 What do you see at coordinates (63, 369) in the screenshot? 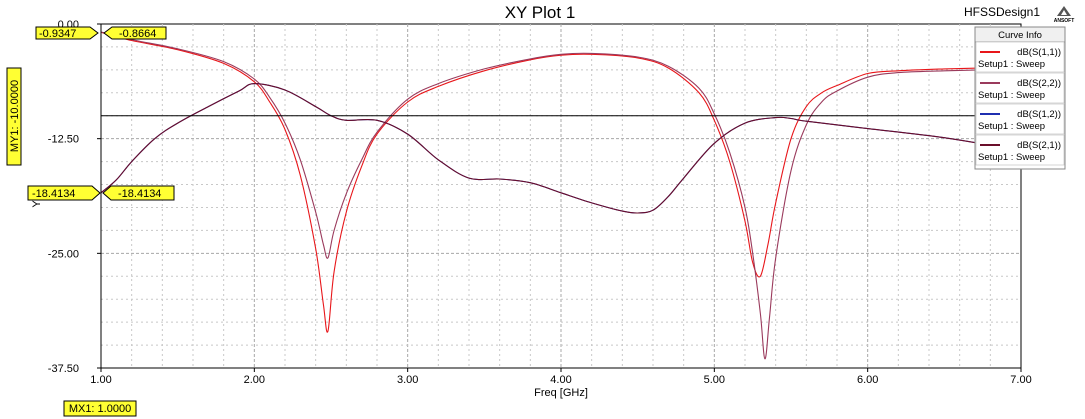
I see `y-tick-label: -37.50` at bounding box center [63, 369].